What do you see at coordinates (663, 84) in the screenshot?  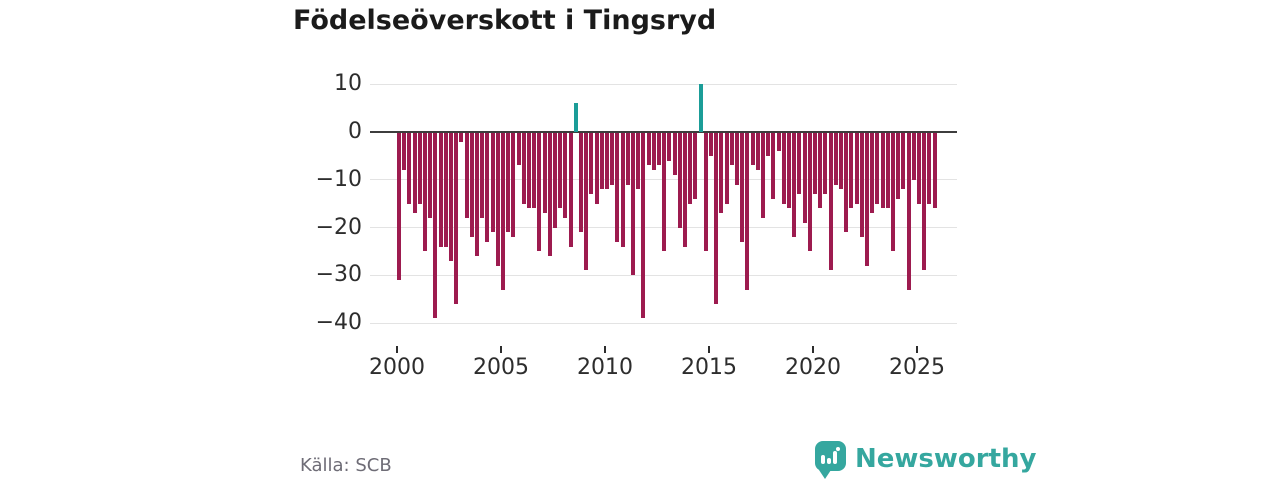 I see `gridline` at bounding box center [663, 84].